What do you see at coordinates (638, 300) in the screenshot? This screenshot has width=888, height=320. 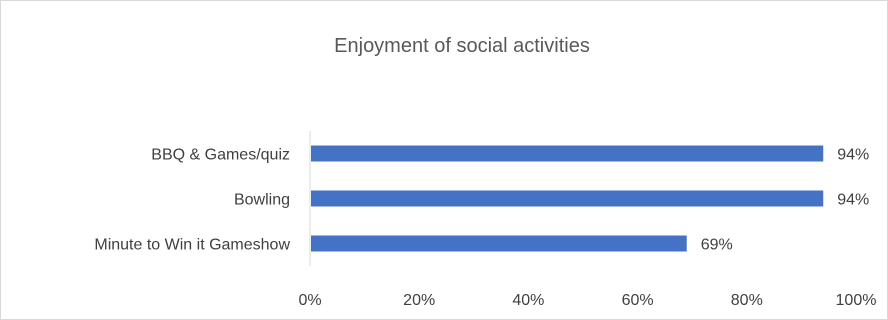 I see `x-tick-label: 60%` at bounding box center [638, 300].